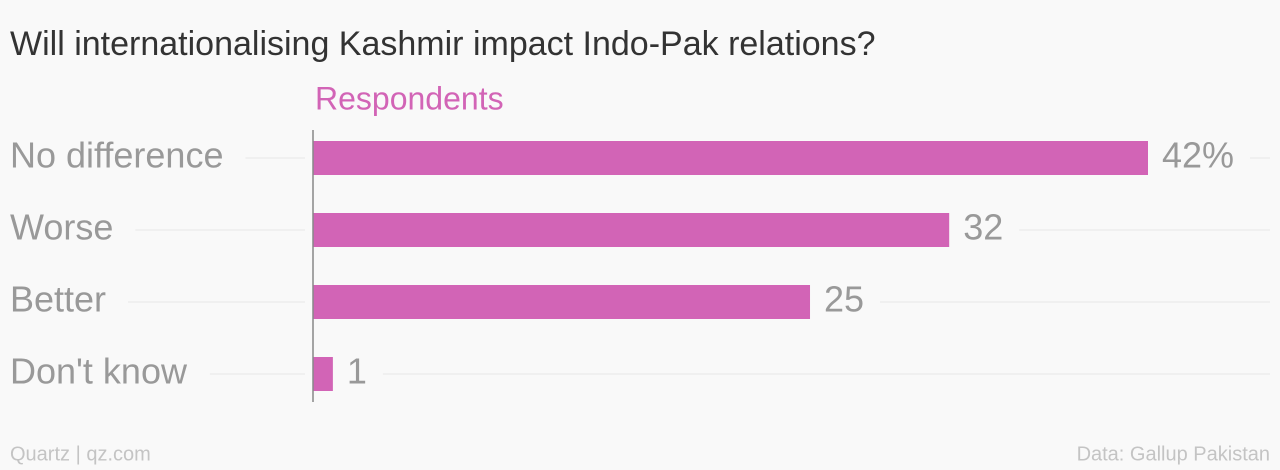 This screenshot has width=1280, height=470. Describe the element at coordinates (1173, 454) in the screenshot. I see `source: Data: Gallup Pakistan` at that location.